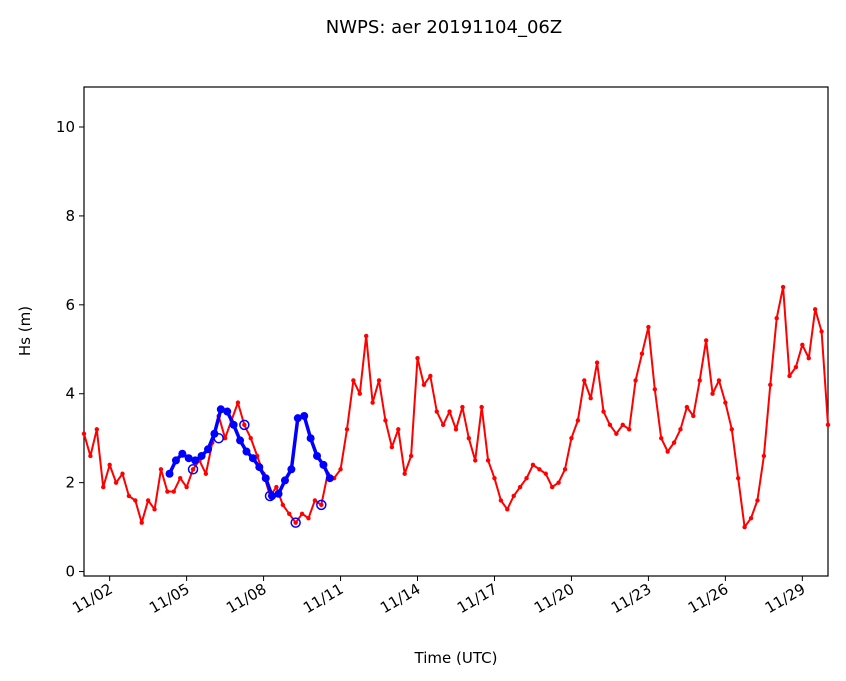  Describe the element at coordinates (70, 305) in the screenshot. I see `y-tick-label: 6` at that location.